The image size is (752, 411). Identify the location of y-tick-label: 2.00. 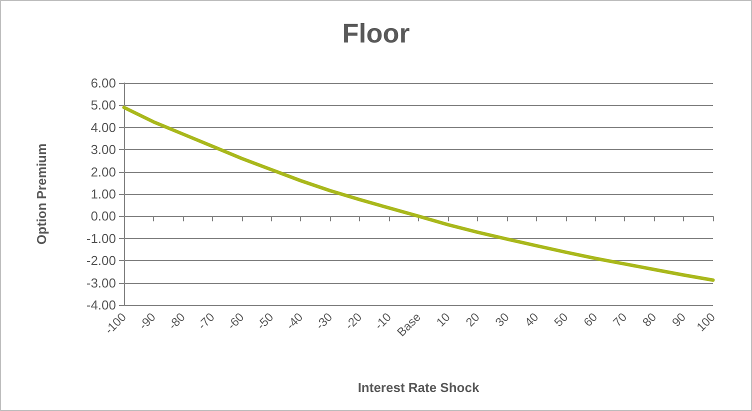
(103, 172).